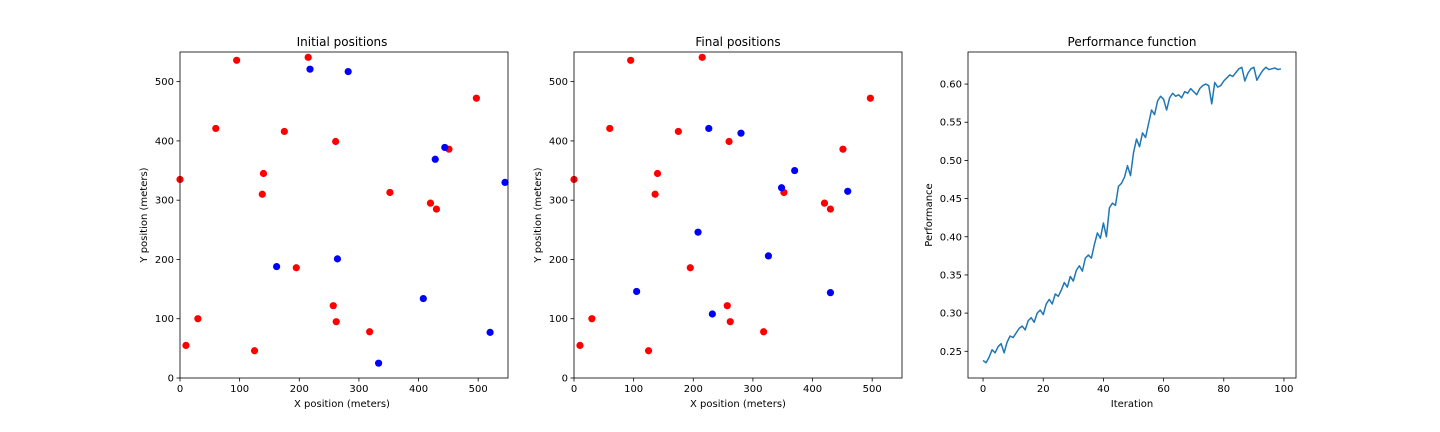 Image resolution: width=1440 pixels, height=432 pixels. I want to click on x-tick-label: 20, so click(1043, 389).